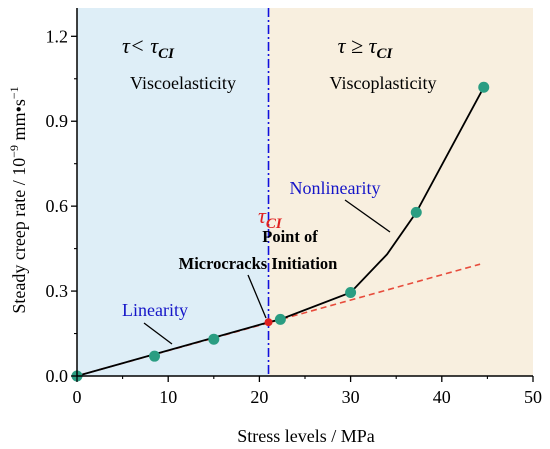 Image resolution: width=550 pixels, height=449 pixels. I want to click on threshold-marker, so click(268, 322).